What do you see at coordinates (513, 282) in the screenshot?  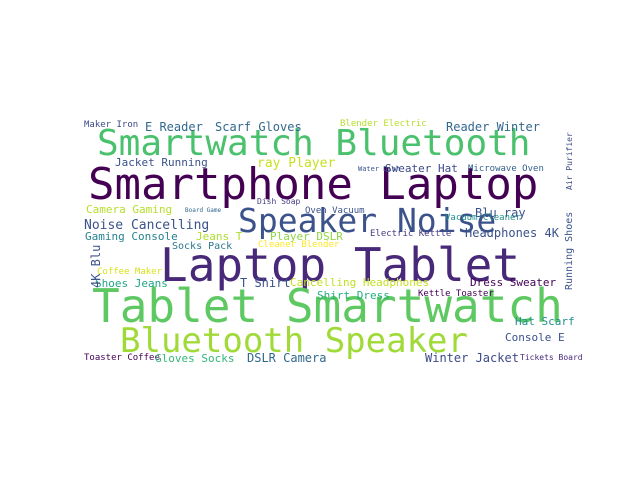 I see `word: Dress Sweater` at bounding box center [513, 282].